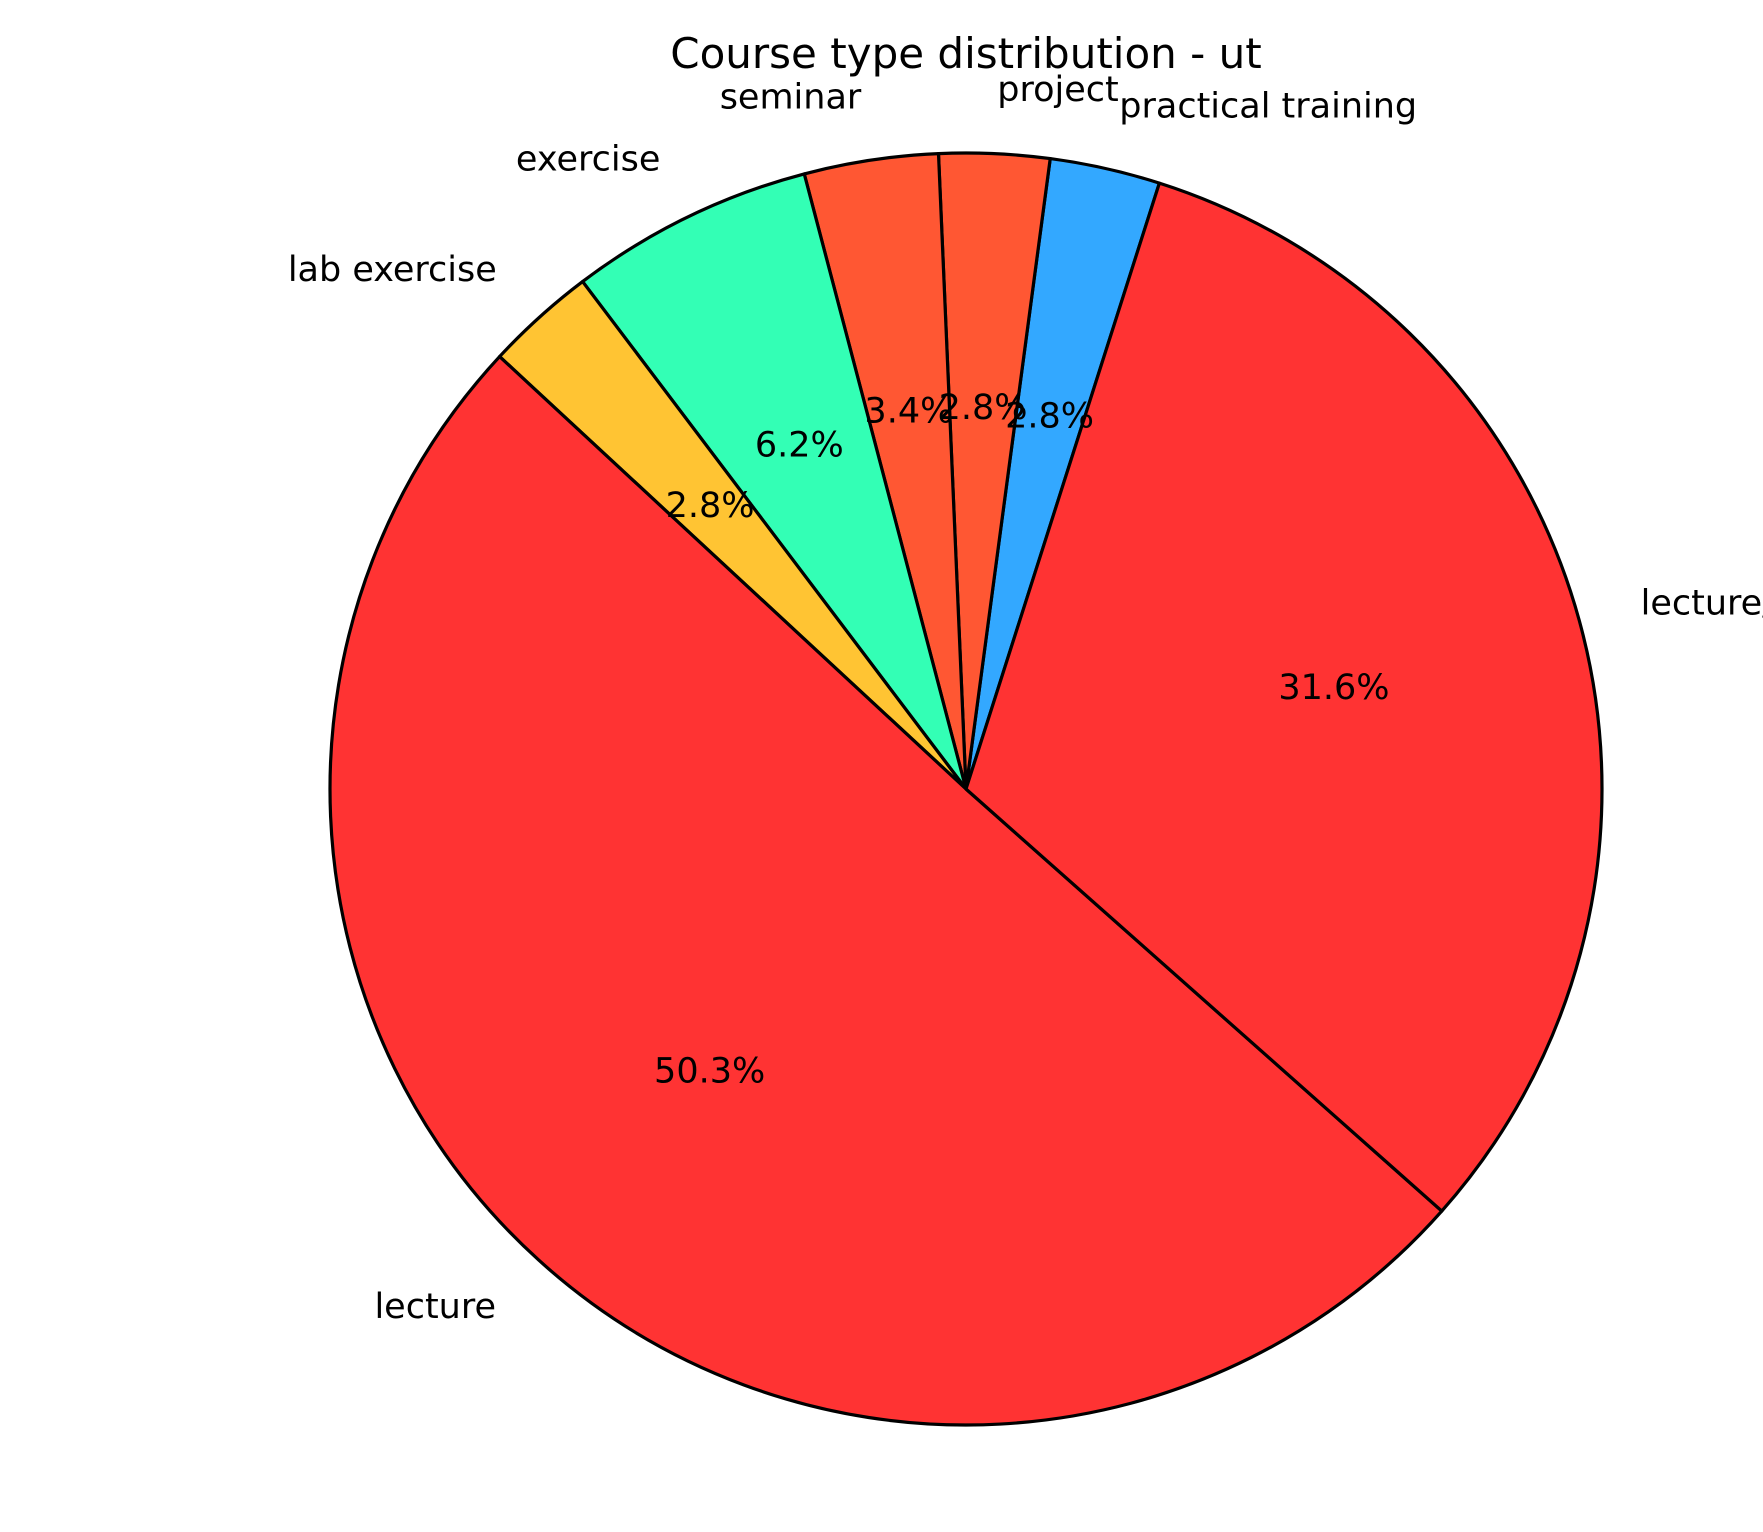  I want to click on category-label: lecture, so click(435, 1307).